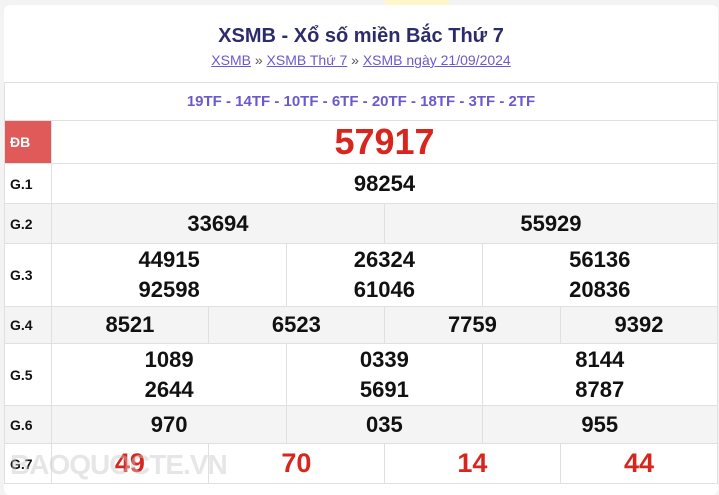  I want to click on prize-g7-value: 44, so click(639, 463).